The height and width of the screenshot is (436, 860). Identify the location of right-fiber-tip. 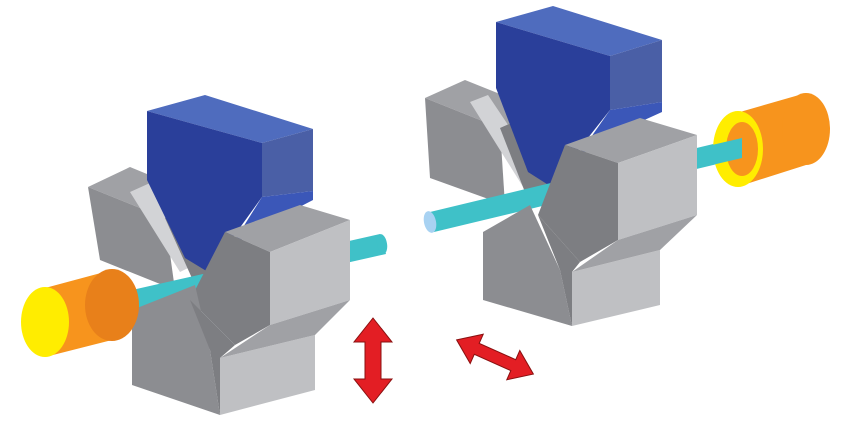
(430, 222).